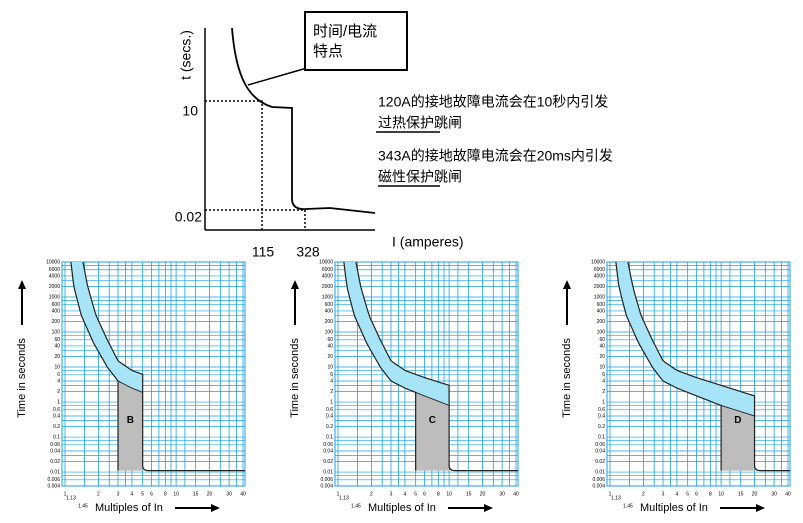 The width and height of the screenshot is (803, 523). Describe the element at coordinates (601, 427) in the screenshot. I see `y-tick-label: 0.2` at that location.